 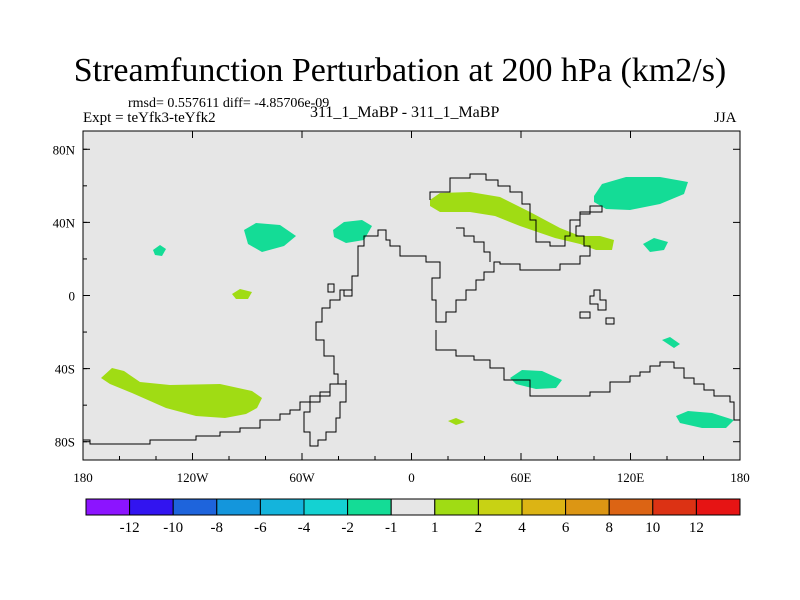 I want to click on x-tick-label: 60E, so click(x=521, y=477).